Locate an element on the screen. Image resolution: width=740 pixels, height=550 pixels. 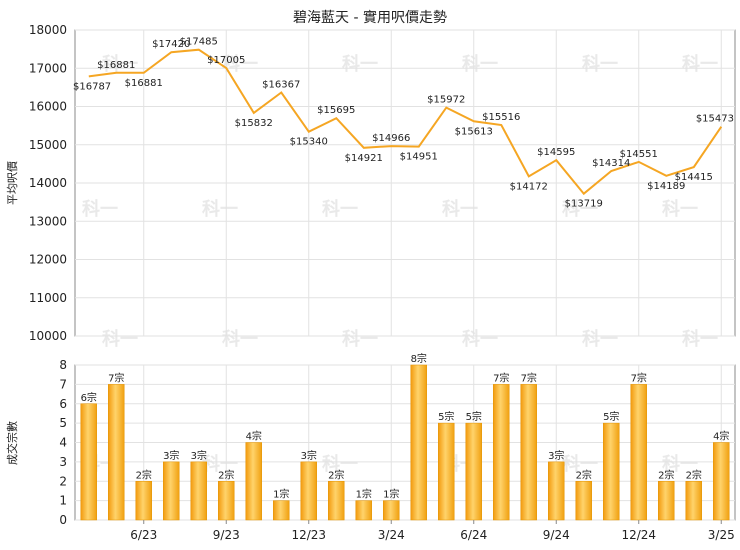
price-y-tick-label: 16000 is located at coordinates (48, 107).